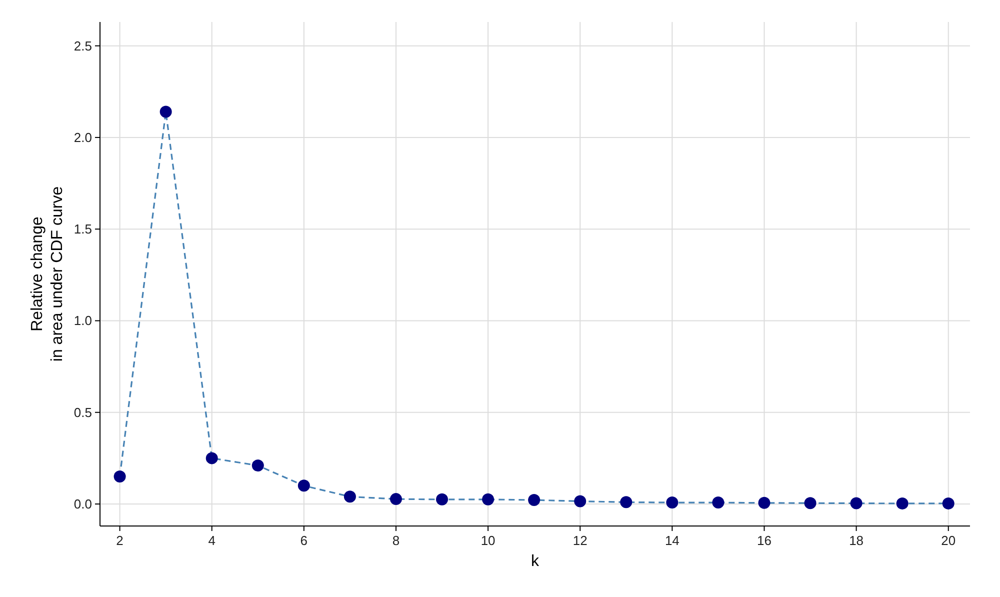 The height and width of the screenshot is (597, 1000). I want to click on x-tick-label: 12, so click(580, 540).